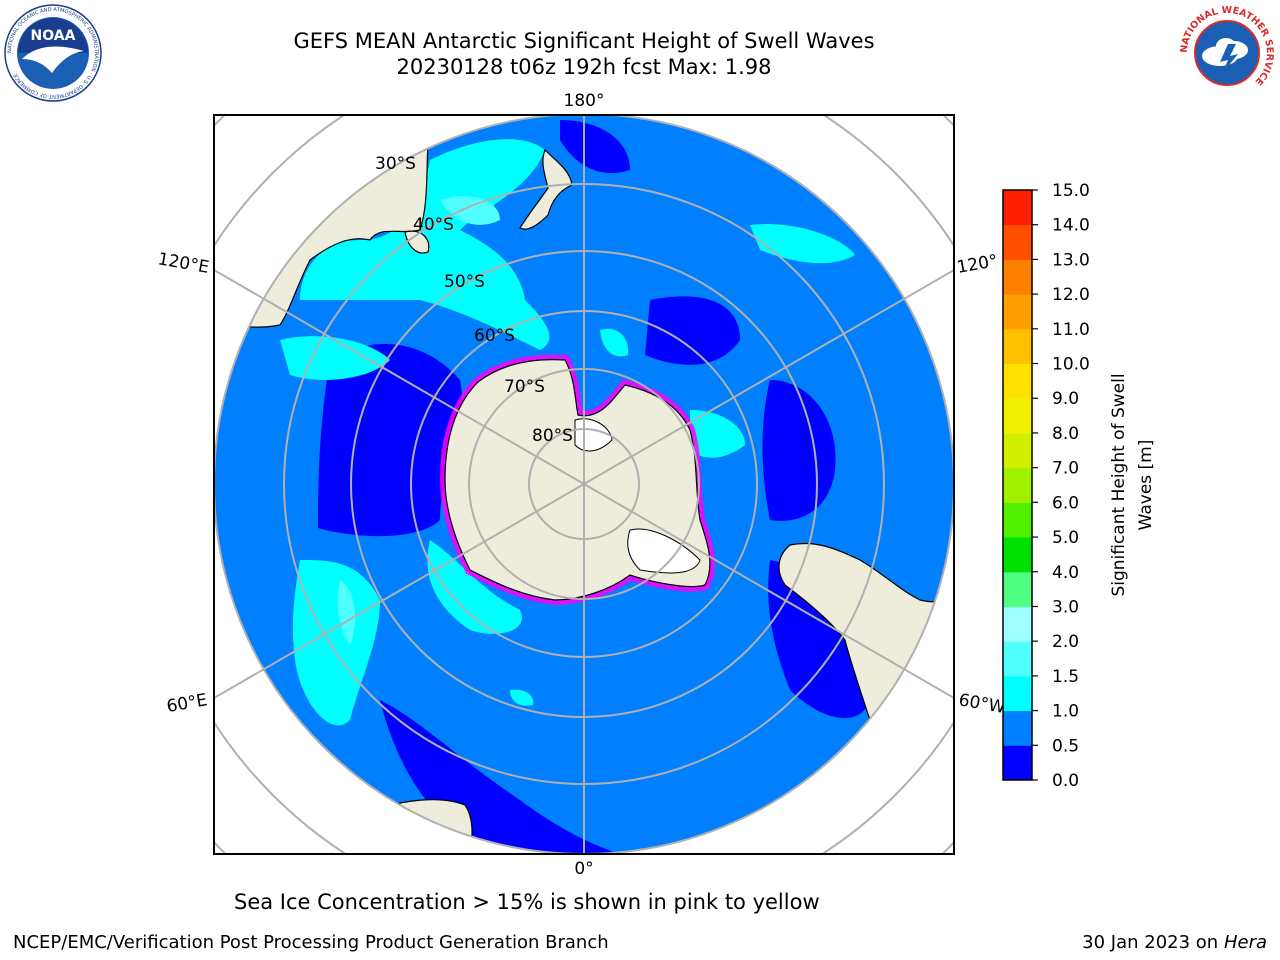  Describe the element at coordinates (1150, 942) in the screenshot. I see `footer-date-text: 30 Jan 2023 on` at that location.